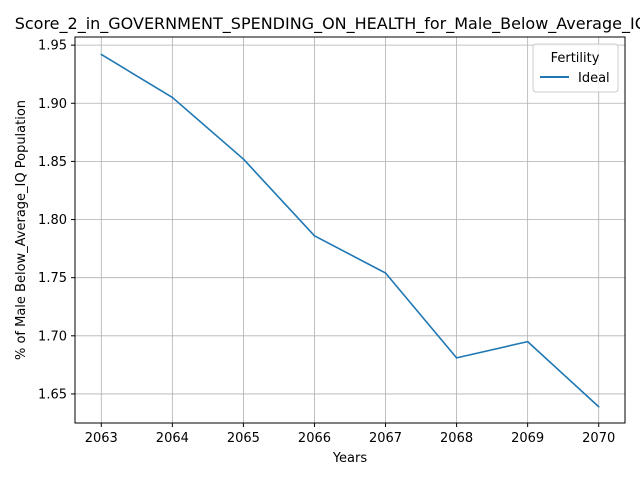 Image resolution: width=640 pixels, height=485 pixels. Describe the element at coordinates (456, 438) in the screenshot. I see `x-tick-label: 2068` at that location.